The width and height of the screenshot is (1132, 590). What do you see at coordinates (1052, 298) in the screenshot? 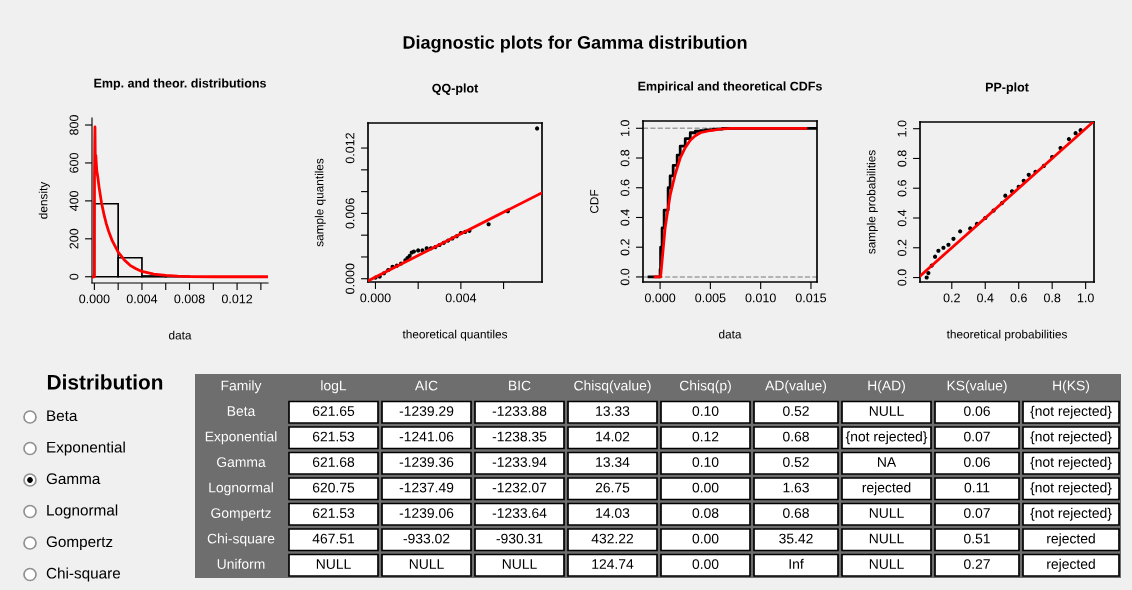
I see `x-tick-label: 0.8` at bounding box center [1052, 298].